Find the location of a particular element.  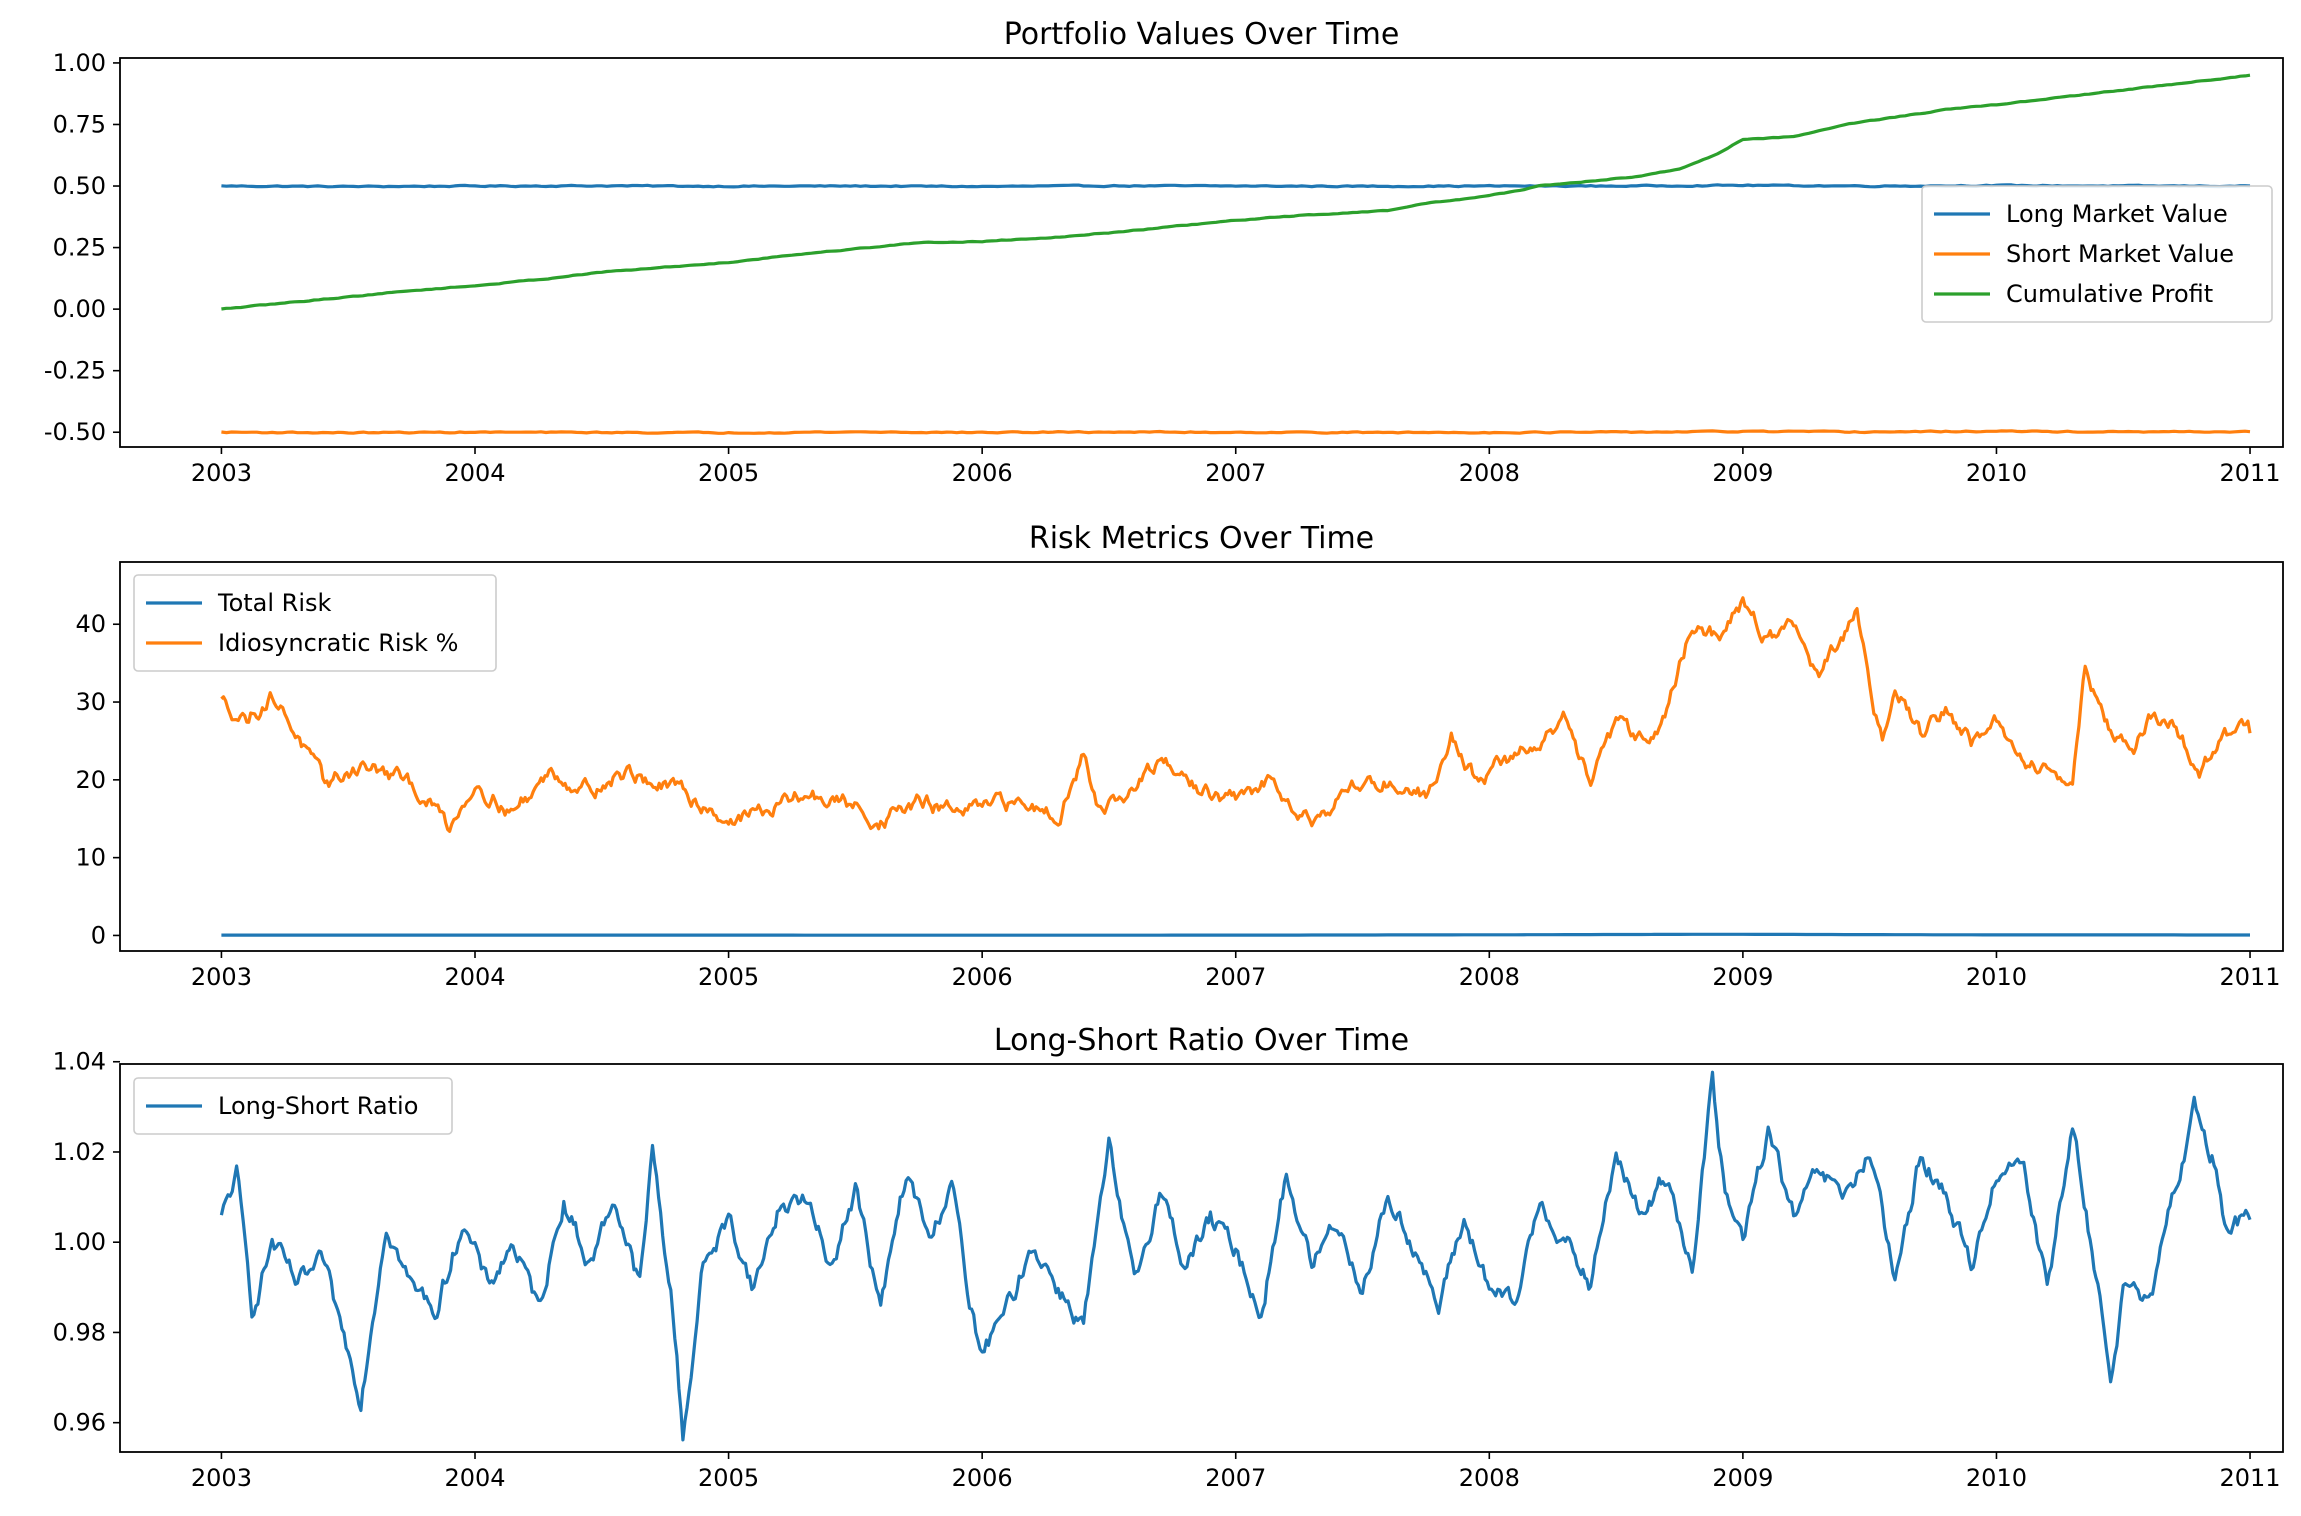

y-tick-label: 0.25 is located at coordinates (79, 248).